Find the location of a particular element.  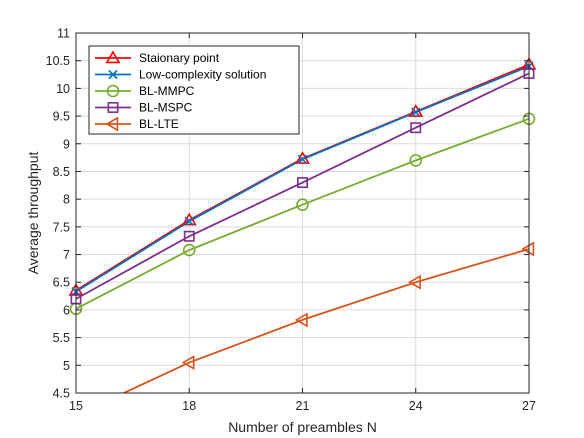

legend-box is located at coordinates (194, 90).